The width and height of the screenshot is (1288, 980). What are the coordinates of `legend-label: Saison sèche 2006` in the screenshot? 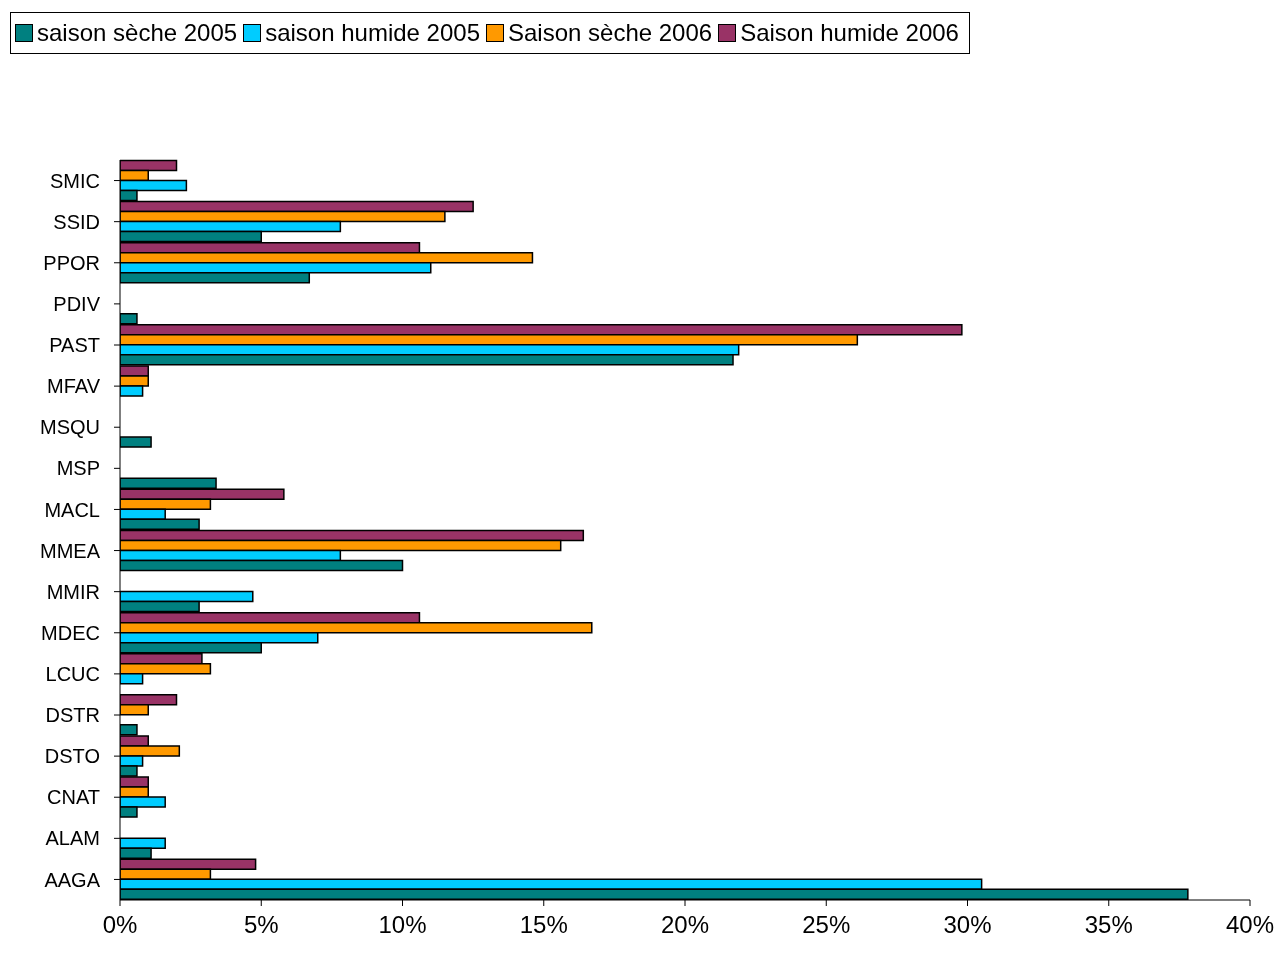 It's located at (610, 33).